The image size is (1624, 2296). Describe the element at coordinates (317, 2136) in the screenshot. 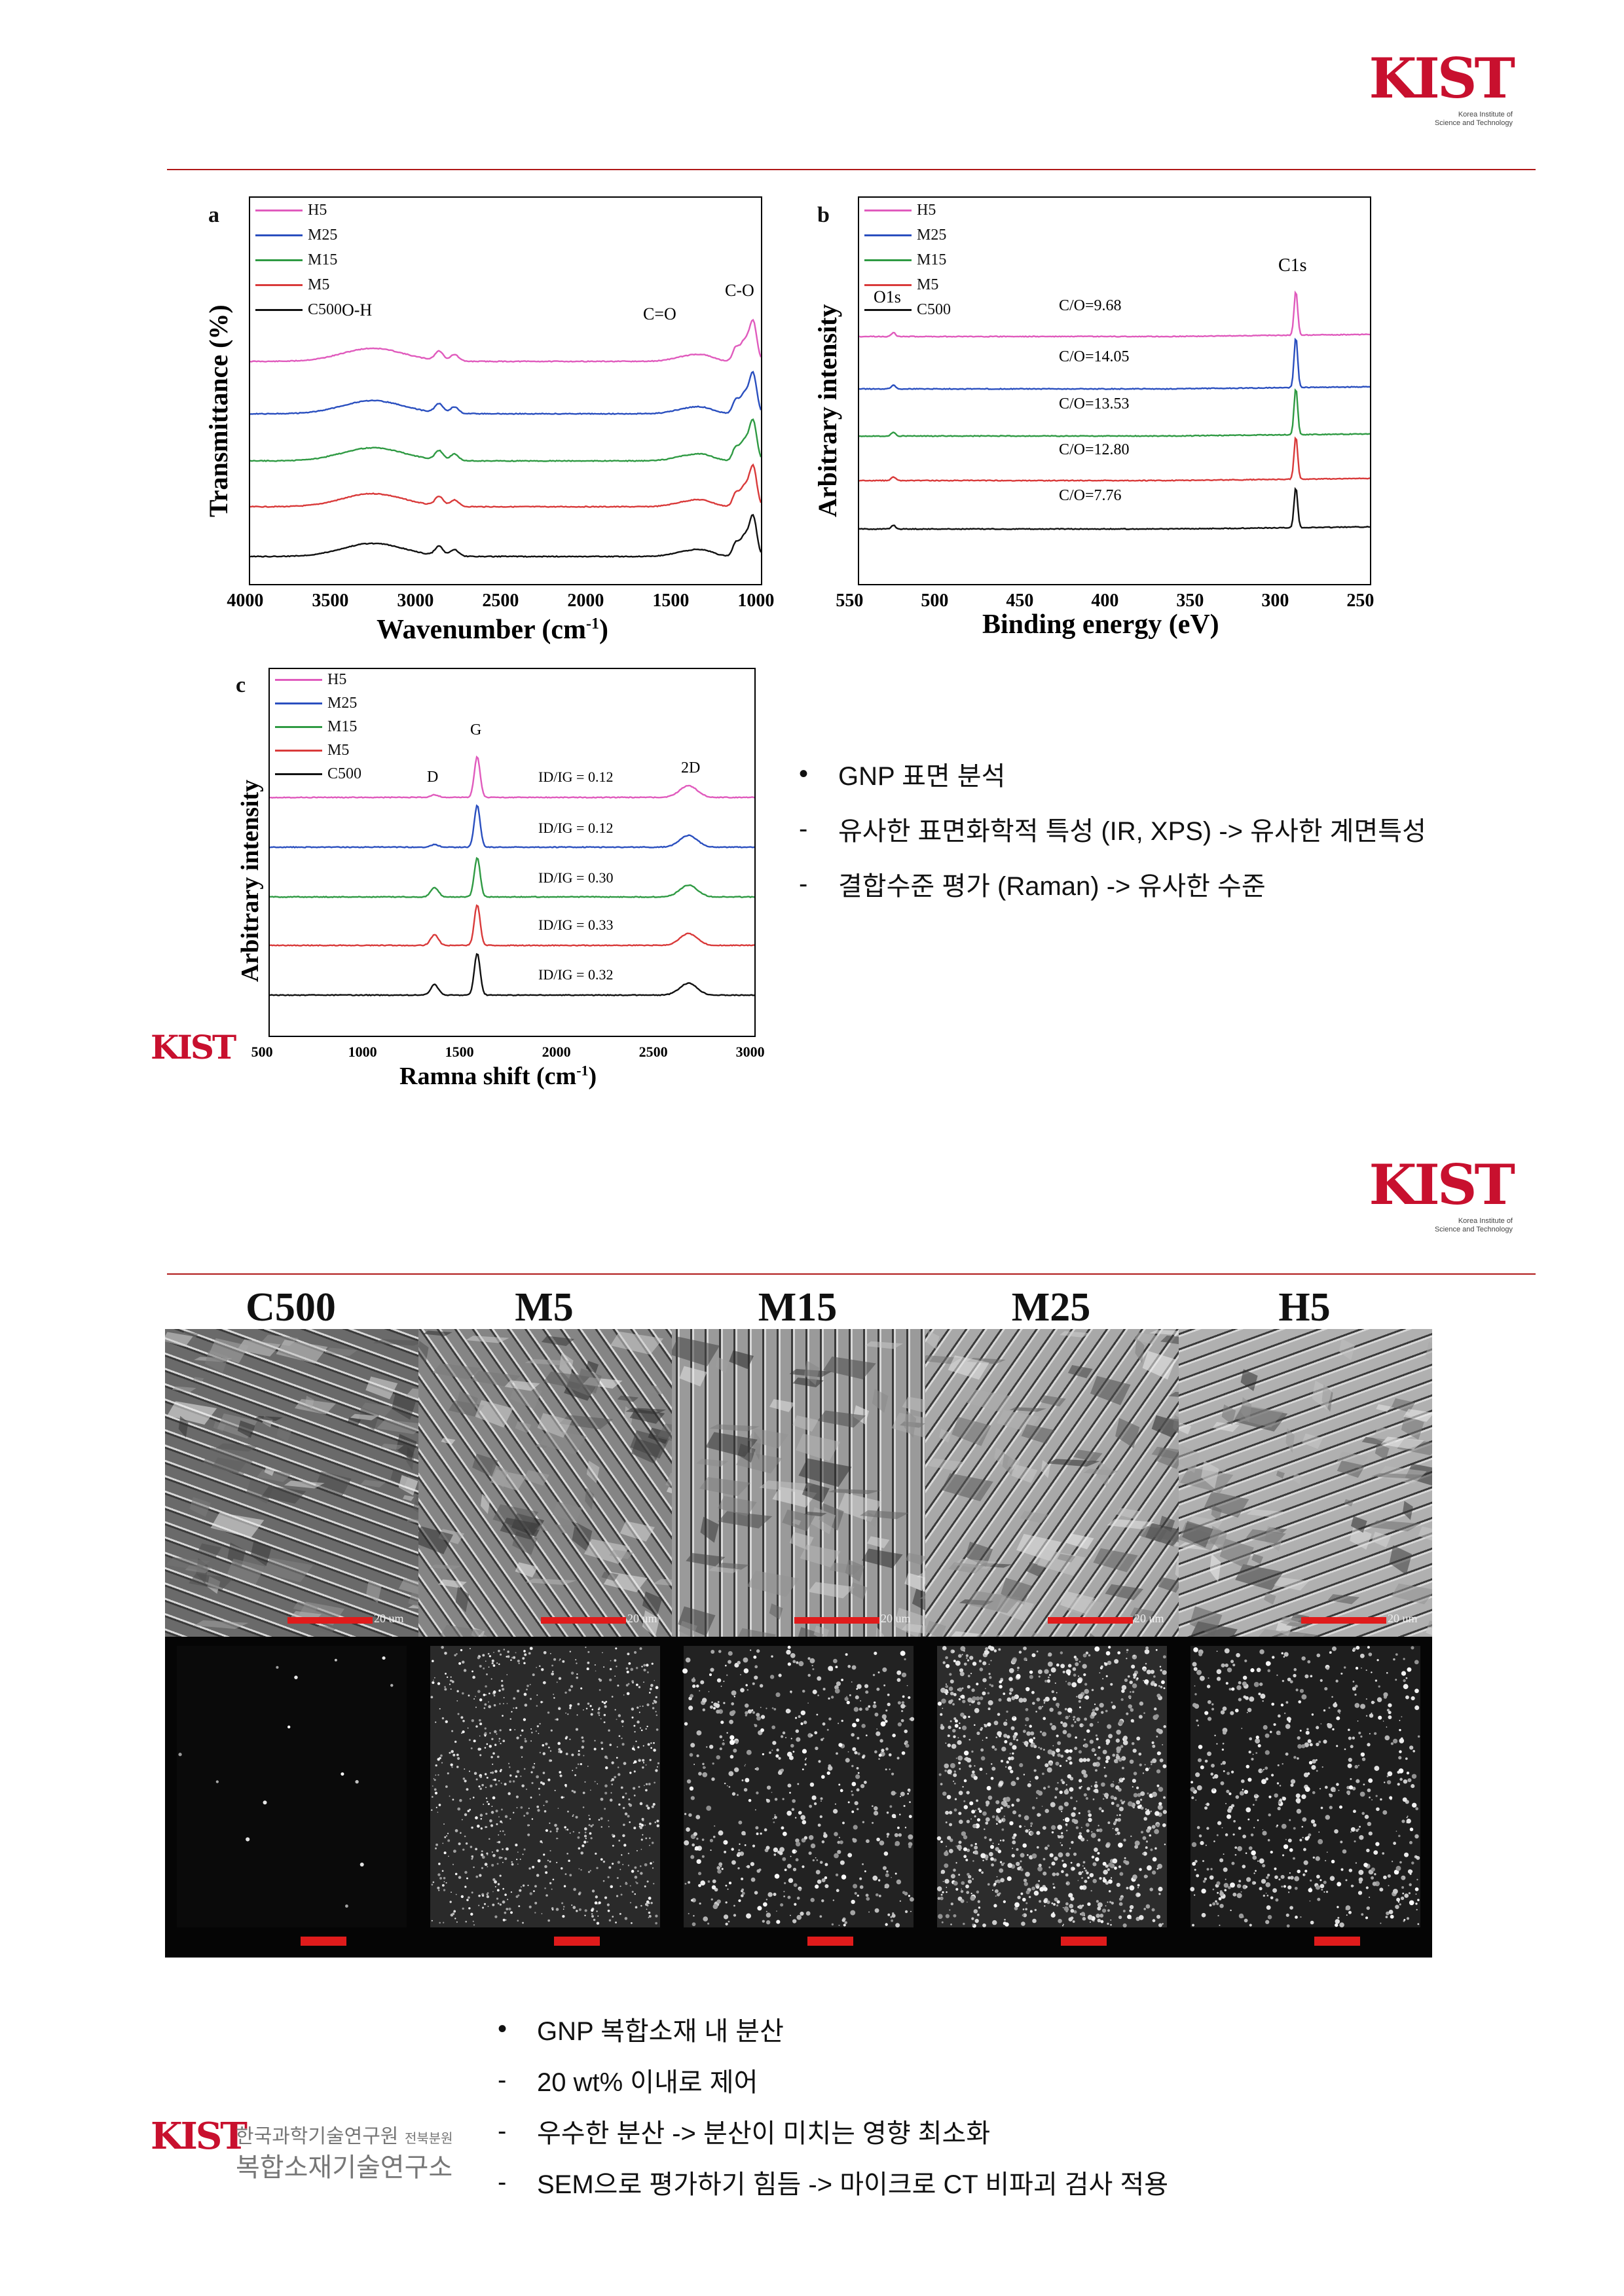

I see `footer-org-name: 한국과학기술연구원` at that location.